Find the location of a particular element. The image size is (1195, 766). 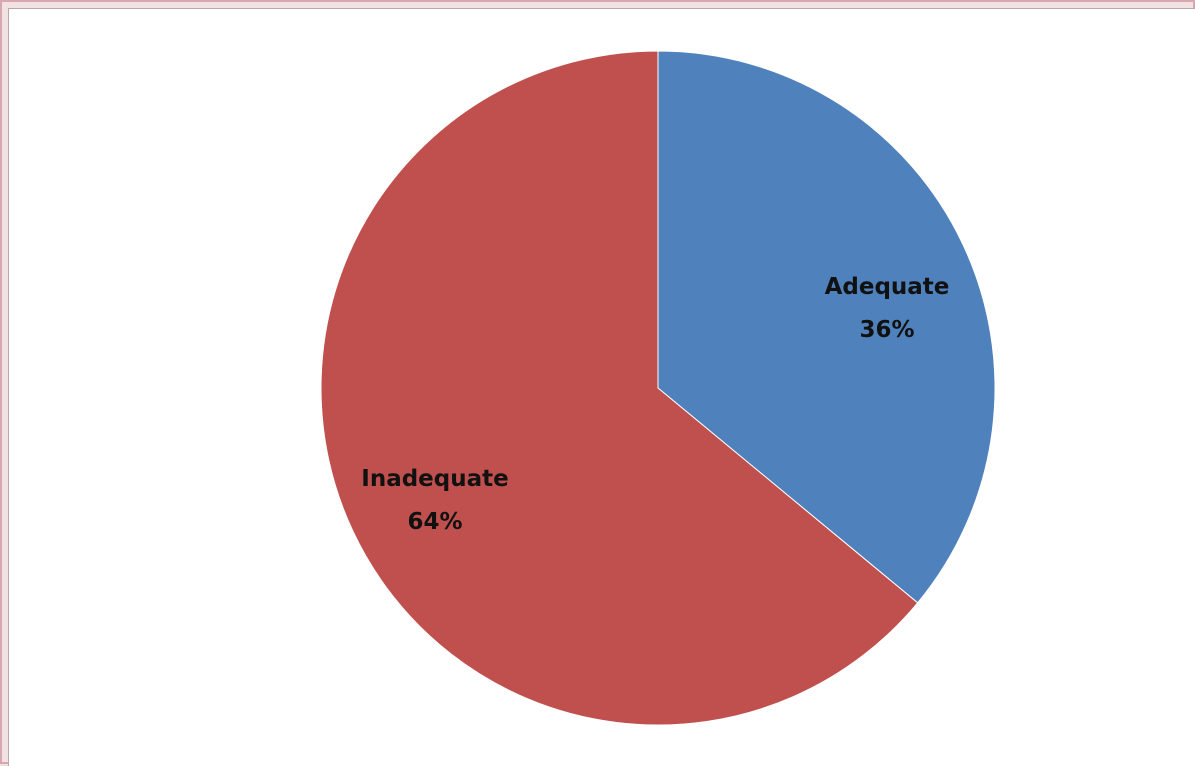

slice-label-adequate-value: 36% is located at coordinates (886, 330).